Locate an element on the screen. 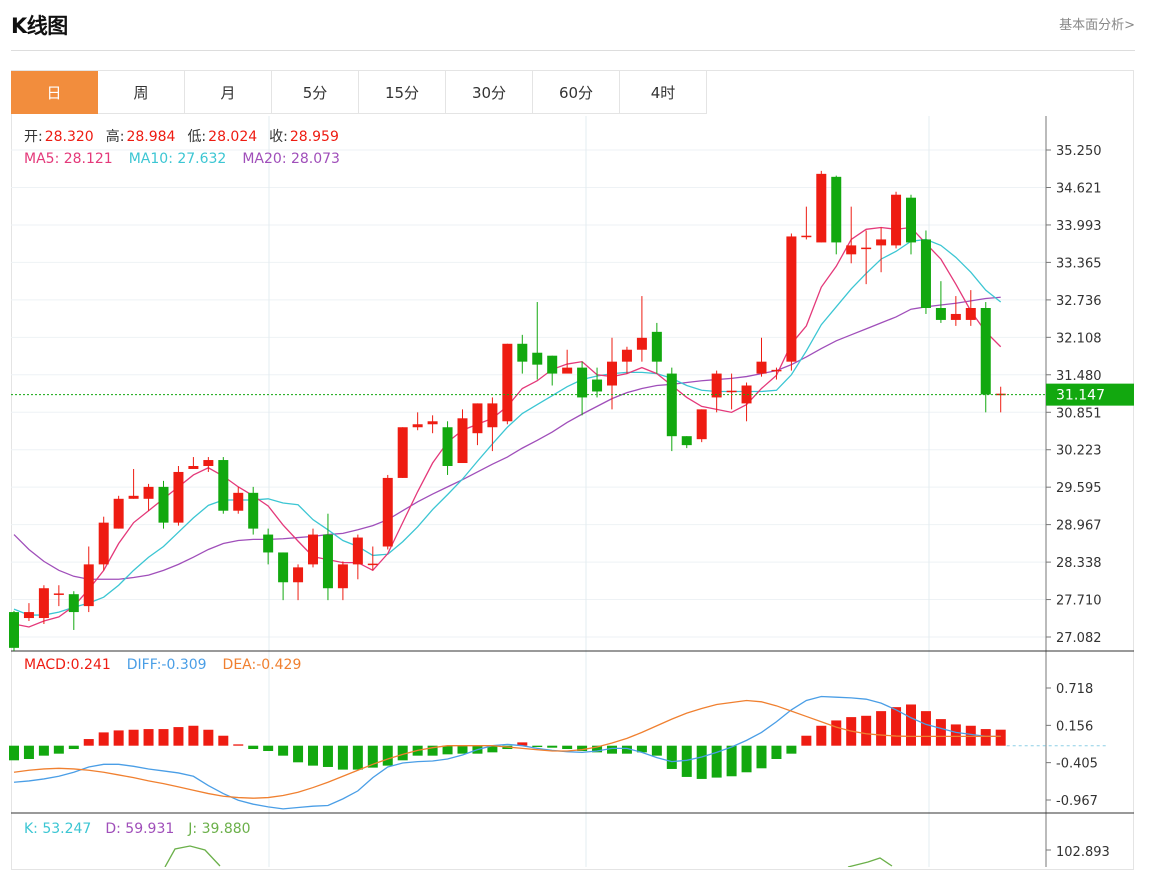 This screenshot has width=1171, height=870. ohlc-value: 28.024 is located at coordinates (232, 137).